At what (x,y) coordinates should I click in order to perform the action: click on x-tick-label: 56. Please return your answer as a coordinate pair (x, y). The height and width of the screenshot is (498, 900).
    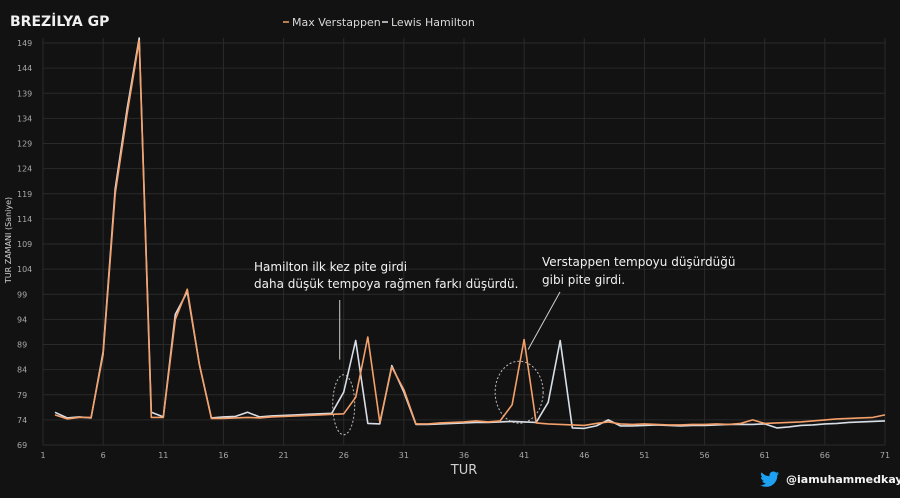
    Looking at the image, I should click on (704, 455).